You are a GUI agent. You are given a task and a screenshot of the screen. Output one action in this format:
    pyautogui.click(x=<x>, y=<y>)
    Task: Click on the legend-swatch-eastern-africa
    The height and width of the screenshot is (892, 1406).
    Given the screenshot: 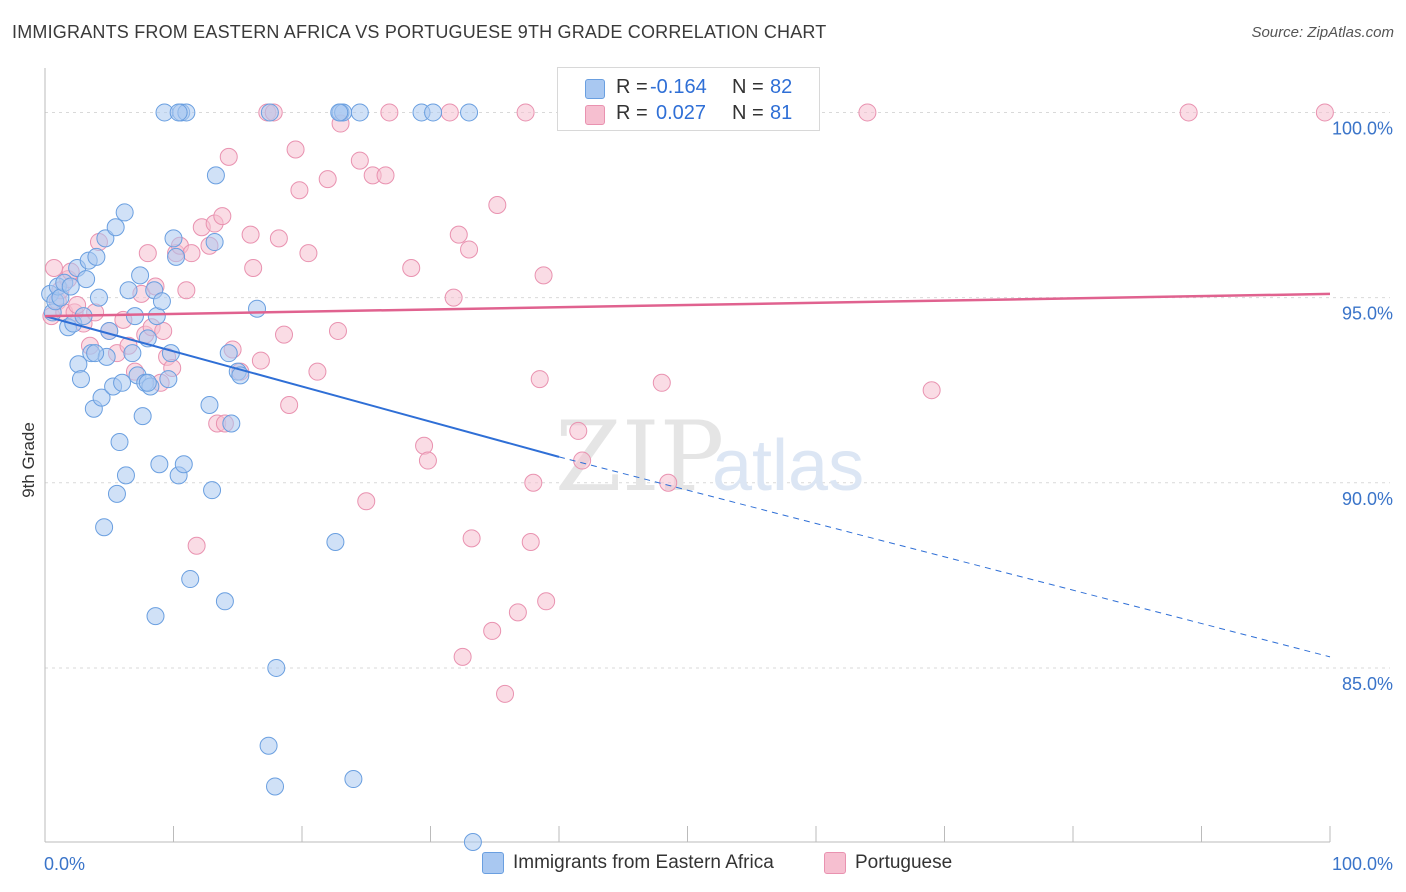 What is the action you would take?
    pyautogui.click(x=493, y=863)
    